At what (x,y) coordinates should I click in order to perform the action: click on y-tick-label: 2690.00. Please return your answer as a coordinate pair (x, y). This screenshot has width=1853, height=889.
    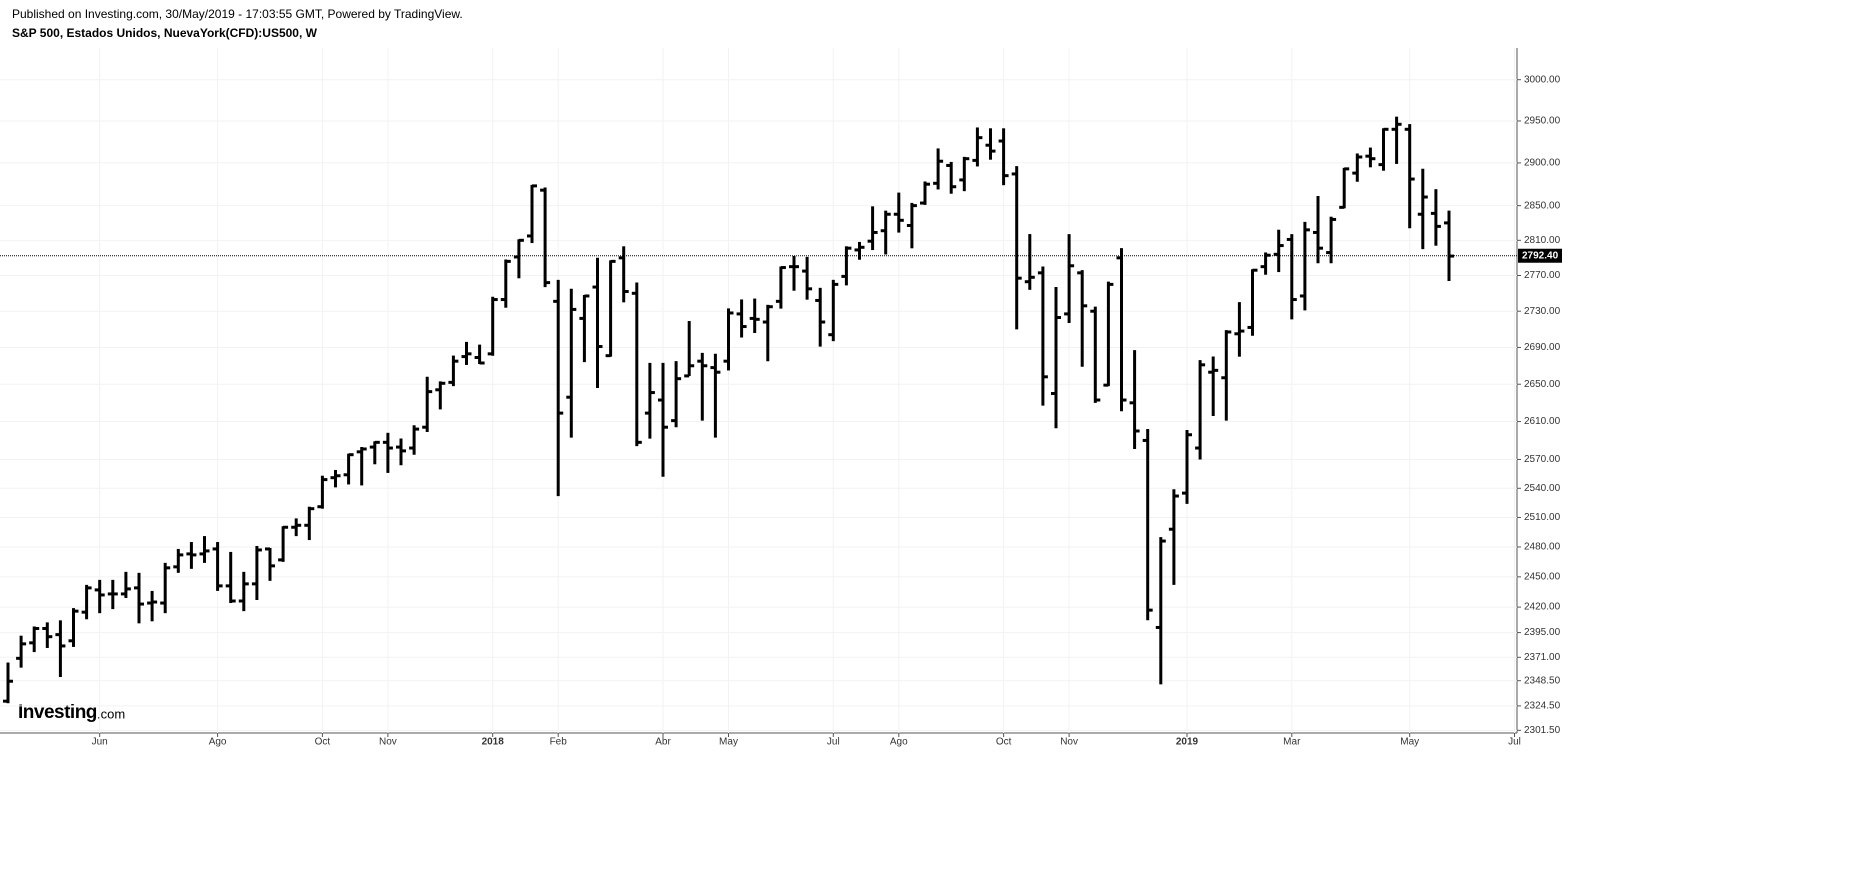
    Looking at the image, I should click on (1542, 347).